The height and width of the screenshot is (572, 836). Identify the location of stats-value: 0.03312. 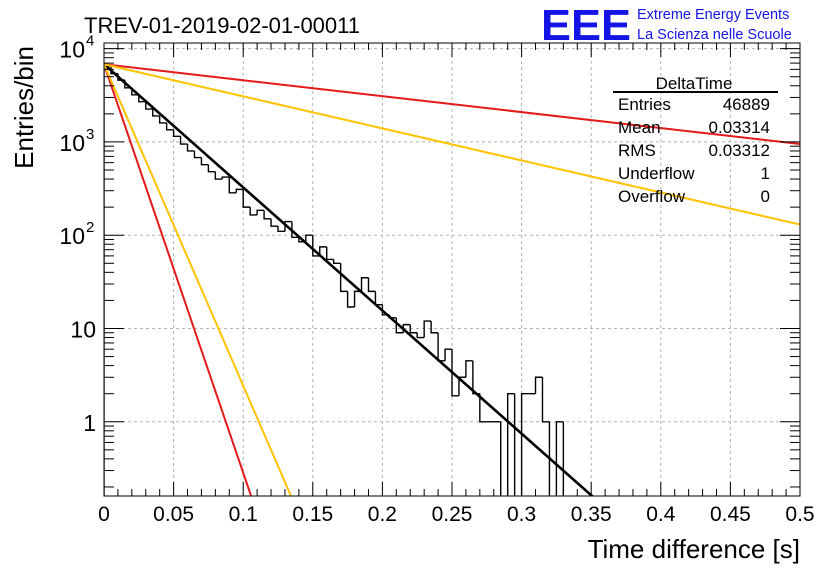
(739, 150).